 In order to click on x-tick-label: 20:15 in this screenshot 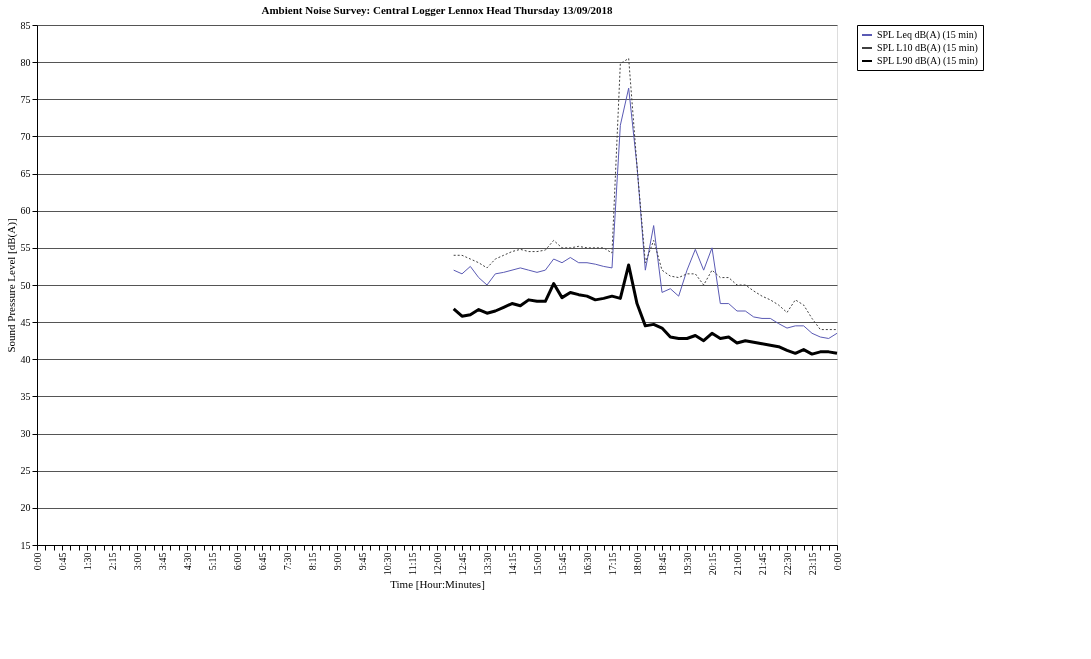, I will do `click(712, 564)`.